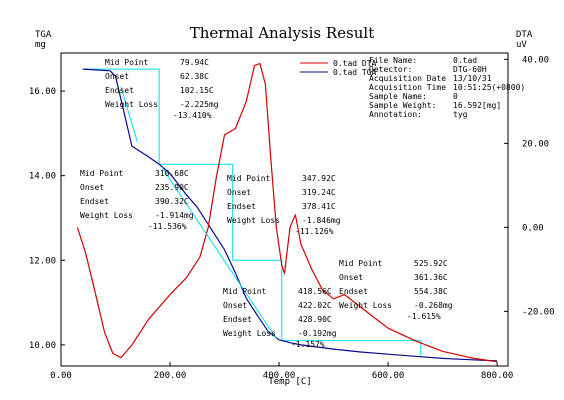 Image resolution: width=564 pixels, height=400 pixels. Describe the element at coordinates (355, 63) in the screenshot. I see `legend-label-dta: 0.tad DTA` at that location.